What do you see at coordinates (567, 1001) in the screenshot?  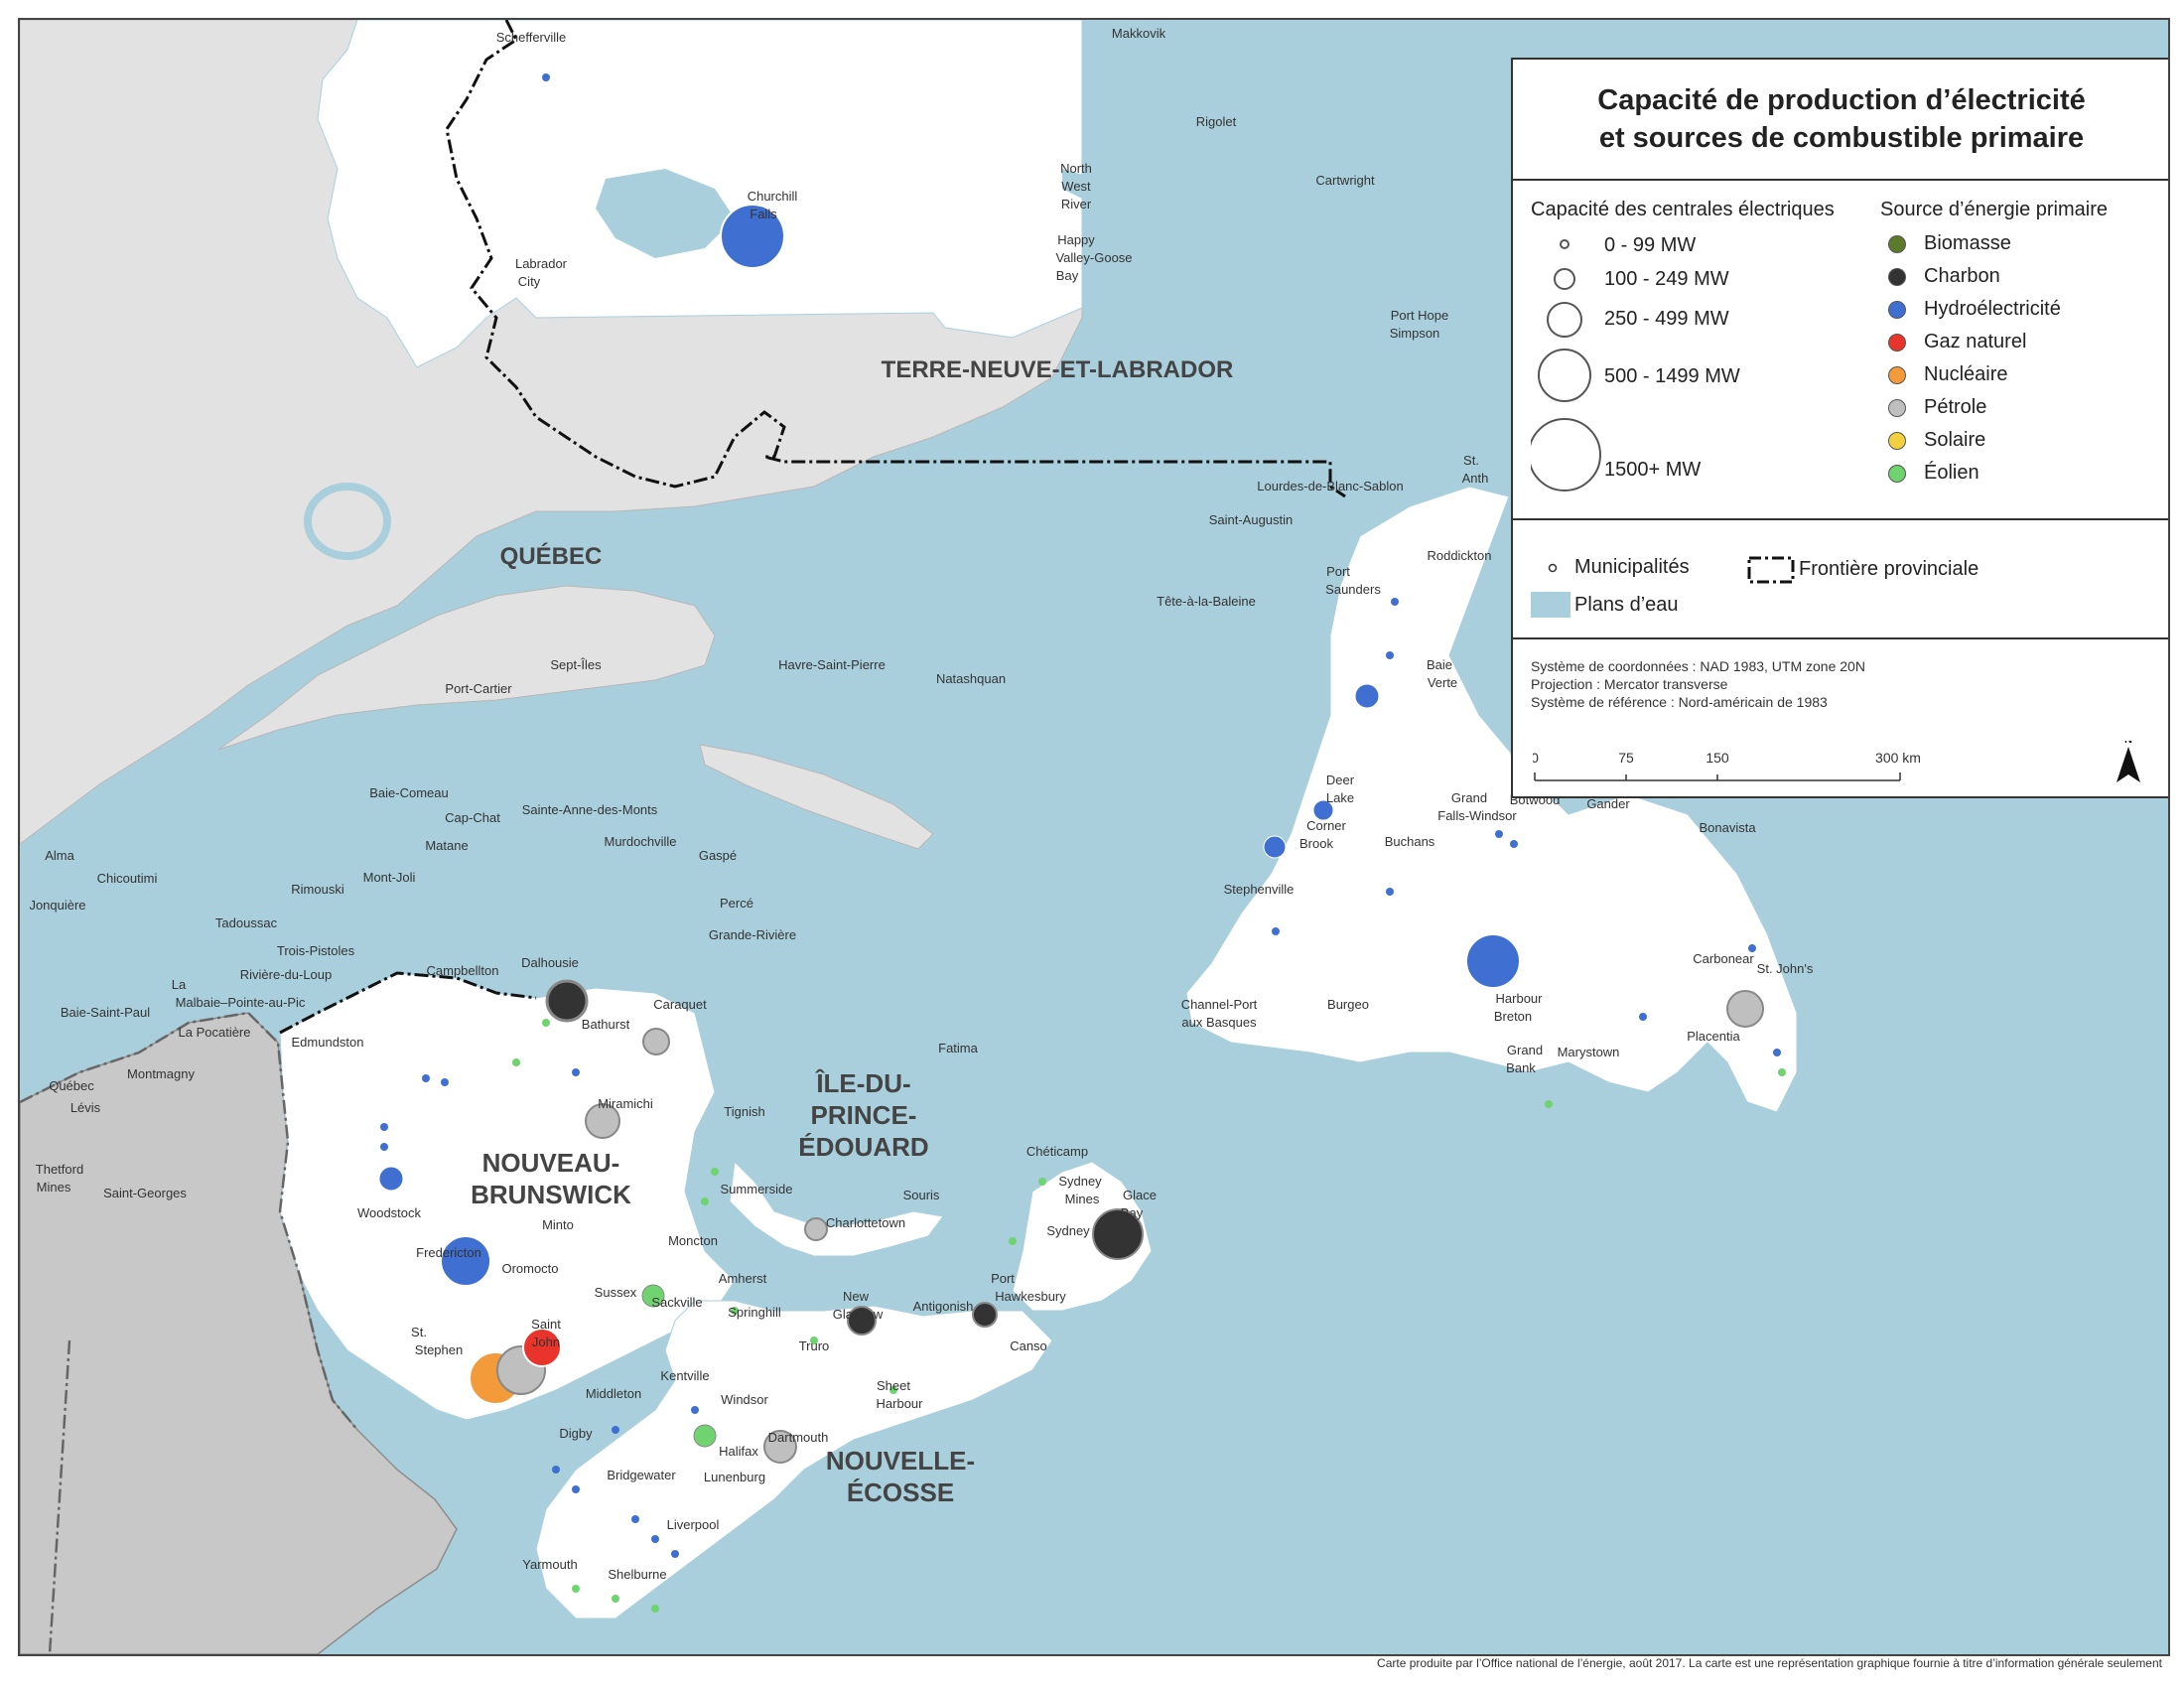 I see `plant-belledune` at bounding box center [567, 1001].